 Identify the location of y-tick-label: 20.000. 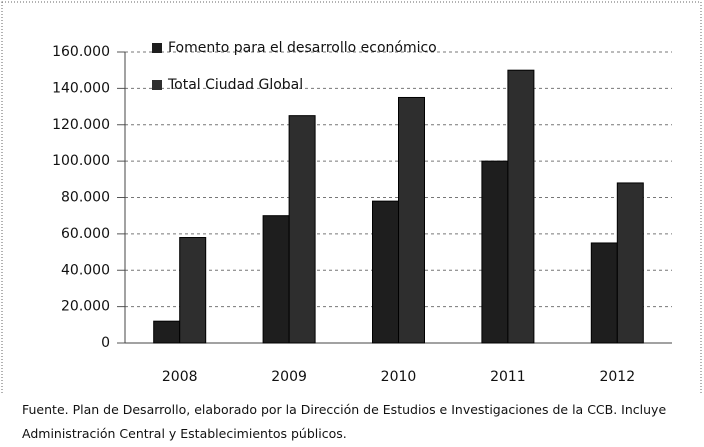
(85, 307).